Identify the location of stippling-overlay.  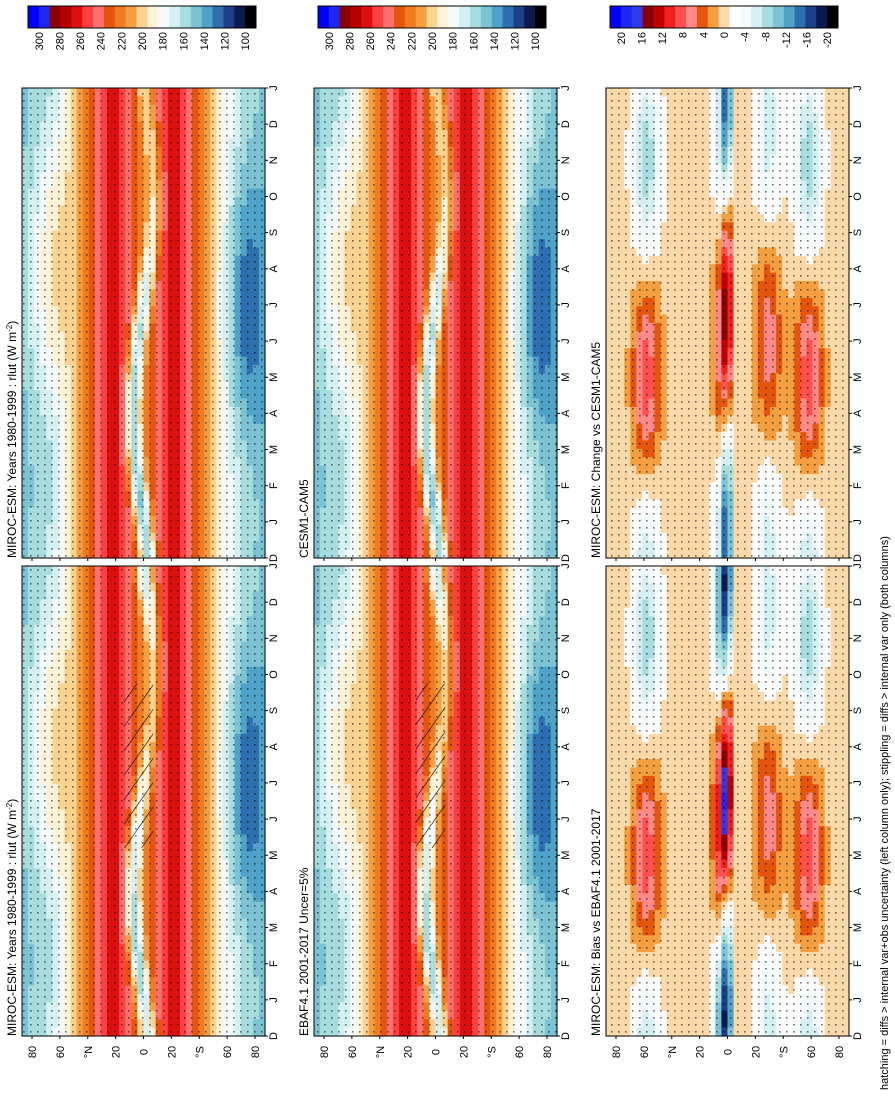
(143, 323).